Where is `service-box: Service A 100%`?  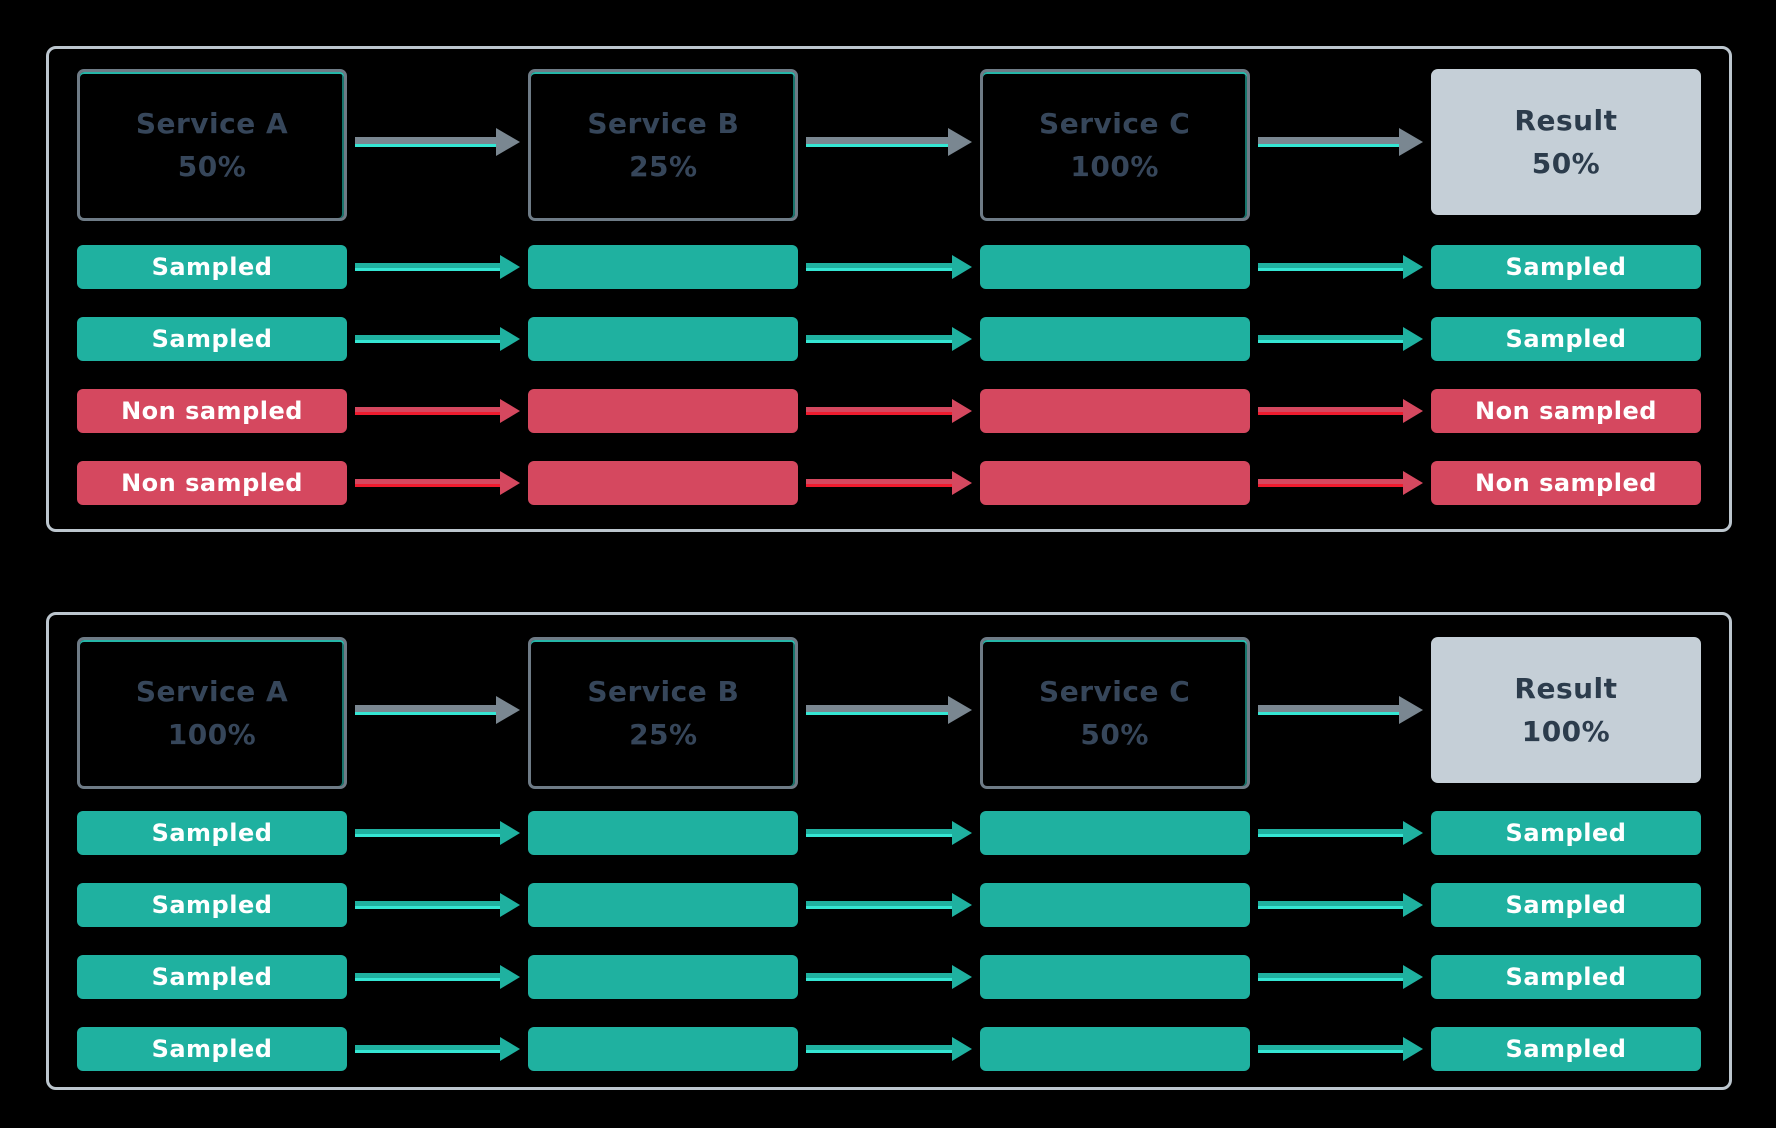
service-box: Service A 100% is located at coordinates (212, 713).